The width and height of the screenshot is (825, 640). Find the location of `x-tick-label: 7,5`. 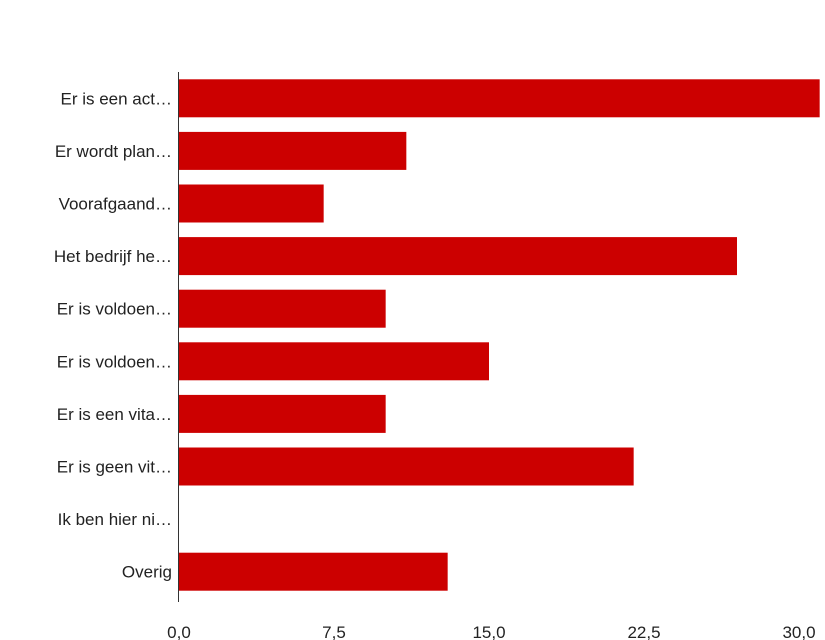

x-tick-label: 7,5 is located at coordinates (334, 631).